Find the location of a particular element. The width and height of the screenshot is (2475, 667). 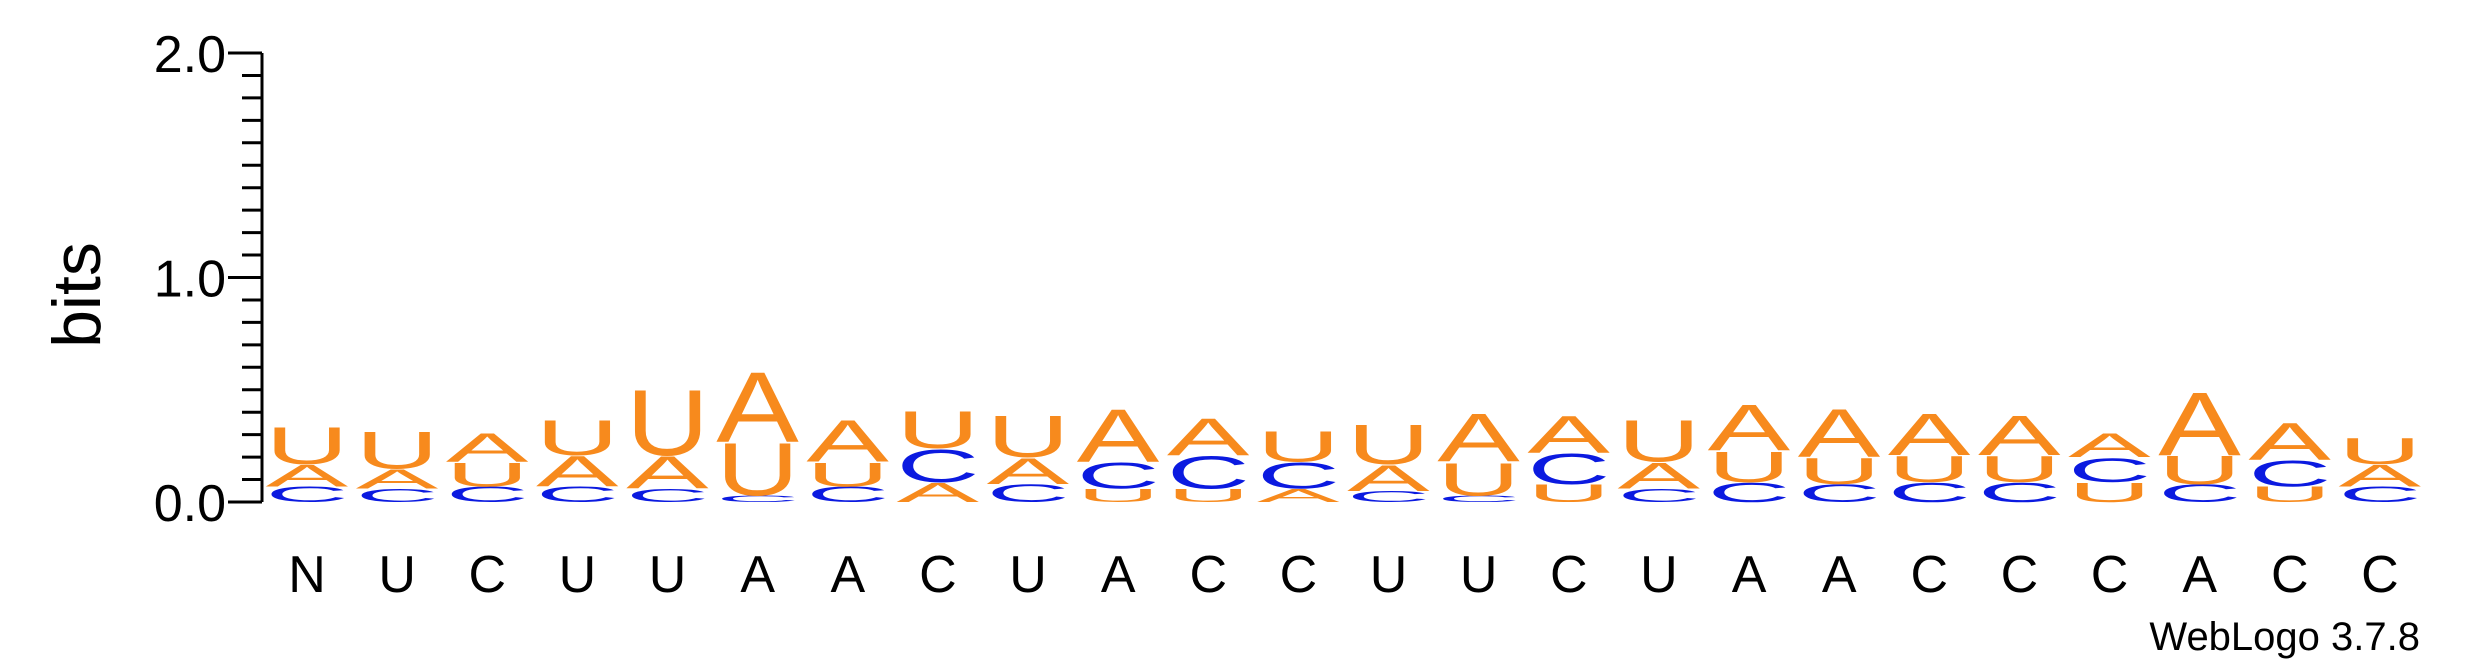

position-label: N is located at coordinates (307, 575).